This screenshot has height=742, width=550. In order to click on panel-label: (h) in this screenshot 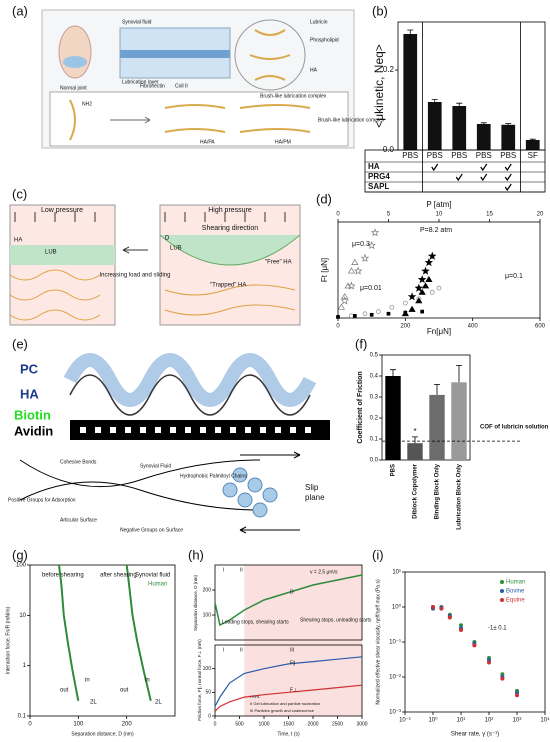, I will do `click(196, 554)`.